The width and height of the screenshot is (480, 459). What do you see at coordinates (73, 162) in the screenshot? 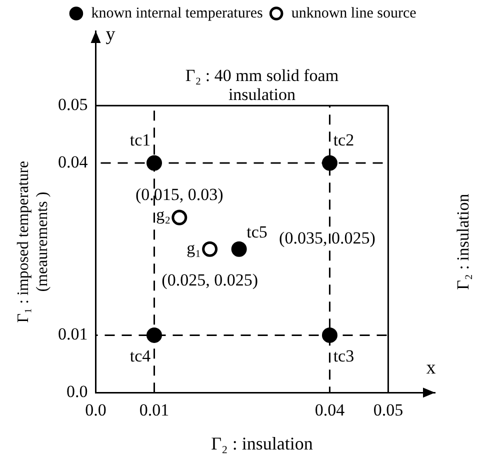
I see `y-tick-label: 0.04` at bounding box center [73, 162].